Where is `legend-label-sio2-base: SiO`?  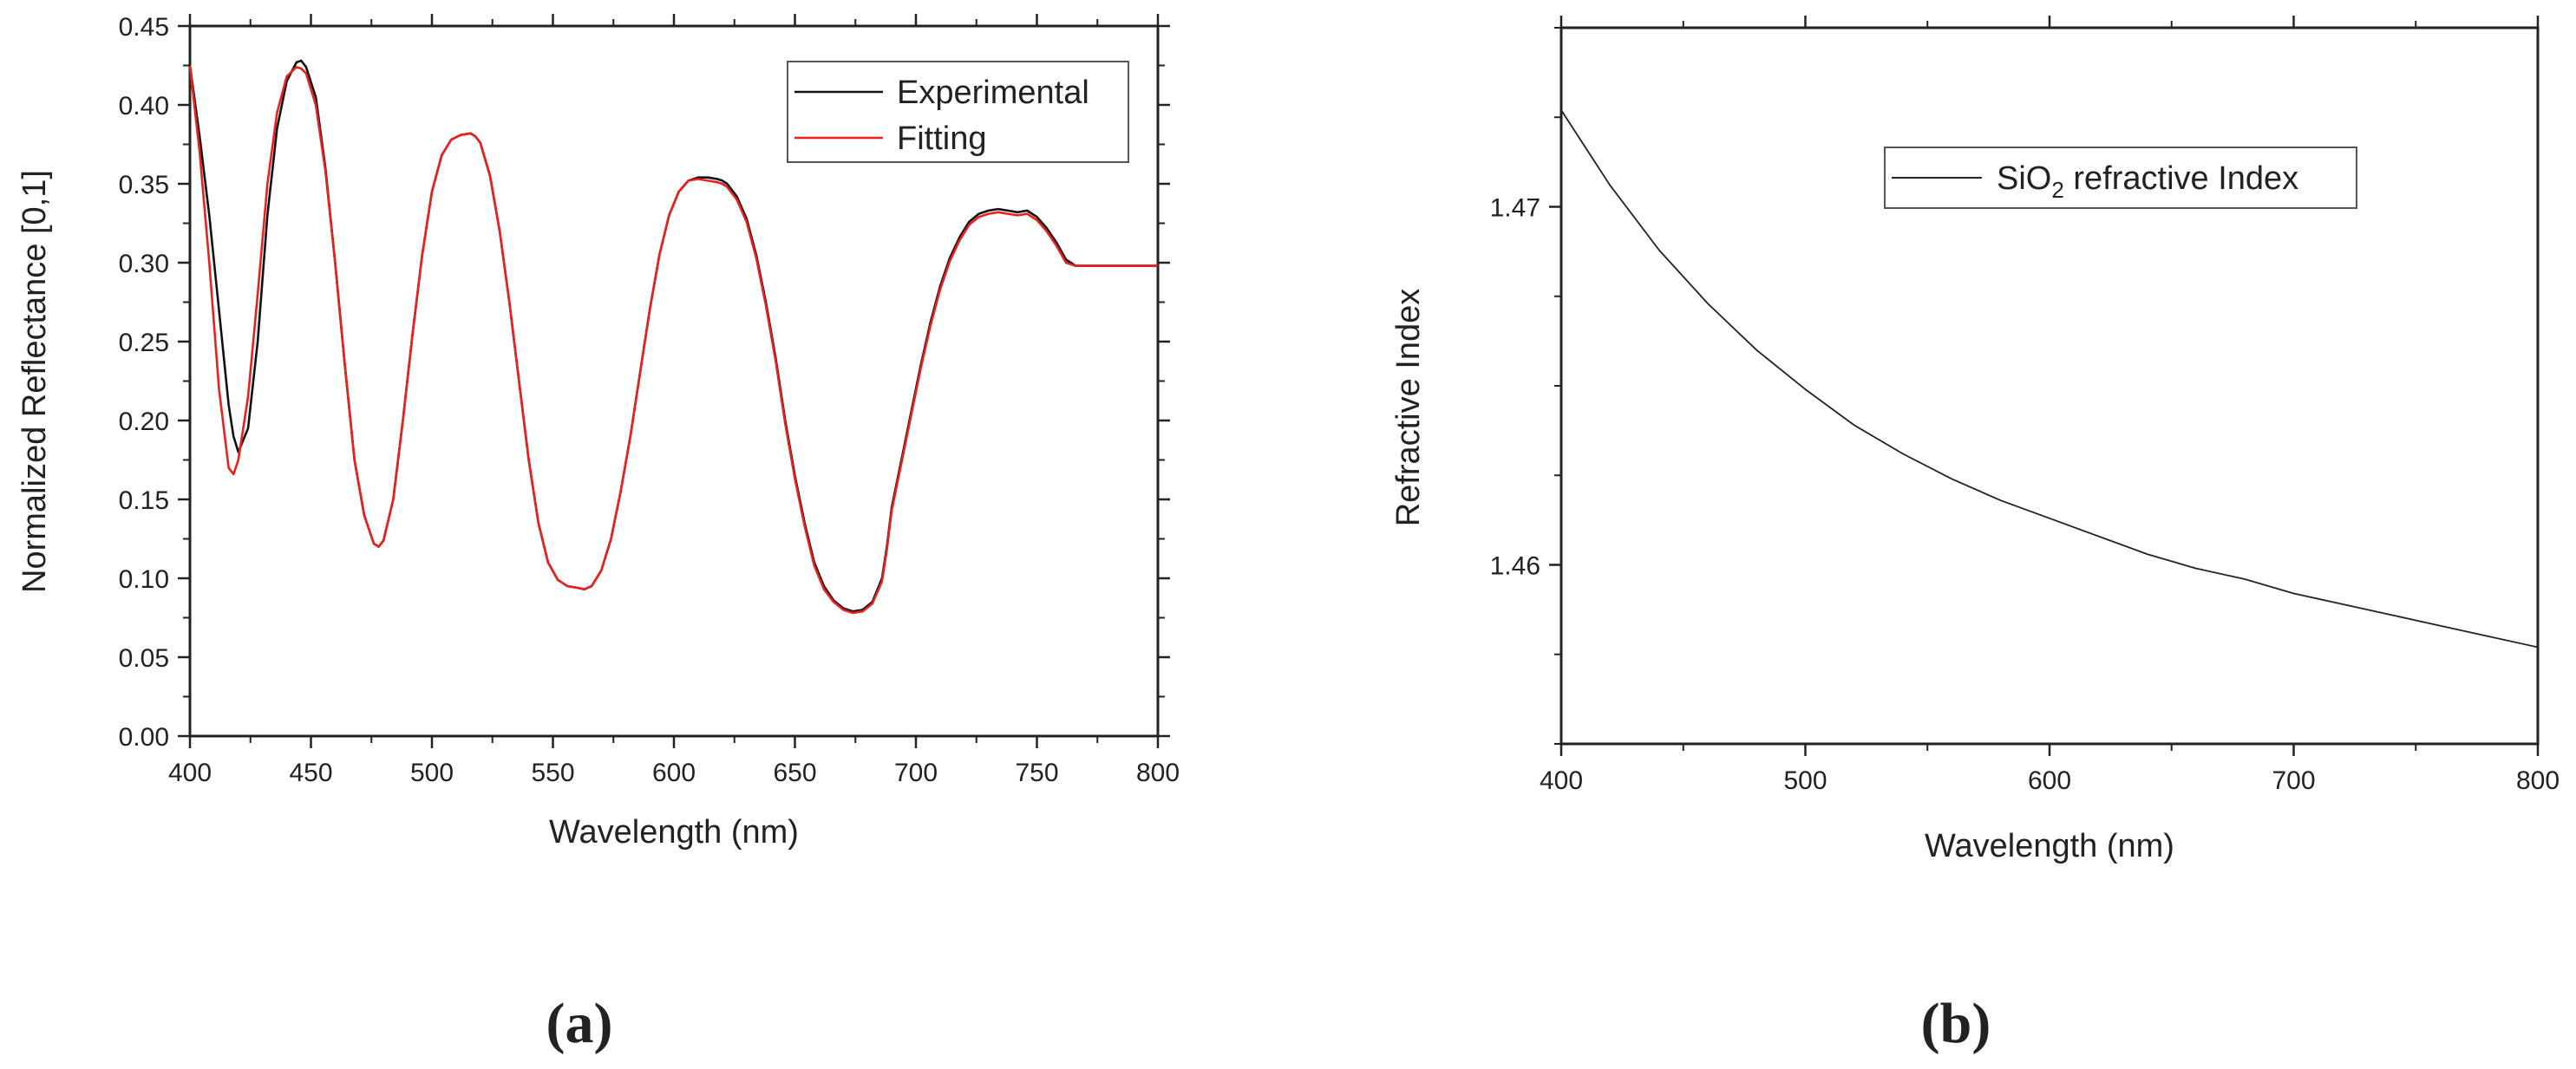
legend-label-sio2-base: SiO is located at coordinates (2024, 178).